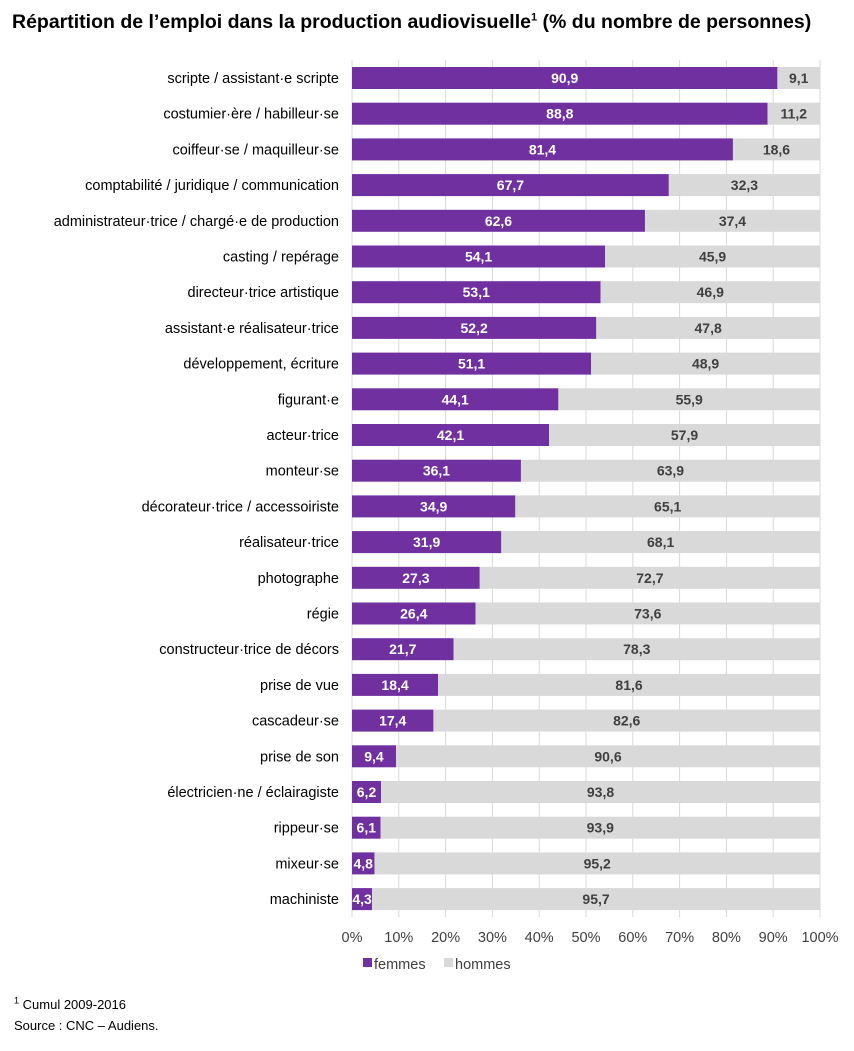  I want to click on data-label-femmes-11: 36,1, so click(436, 471).